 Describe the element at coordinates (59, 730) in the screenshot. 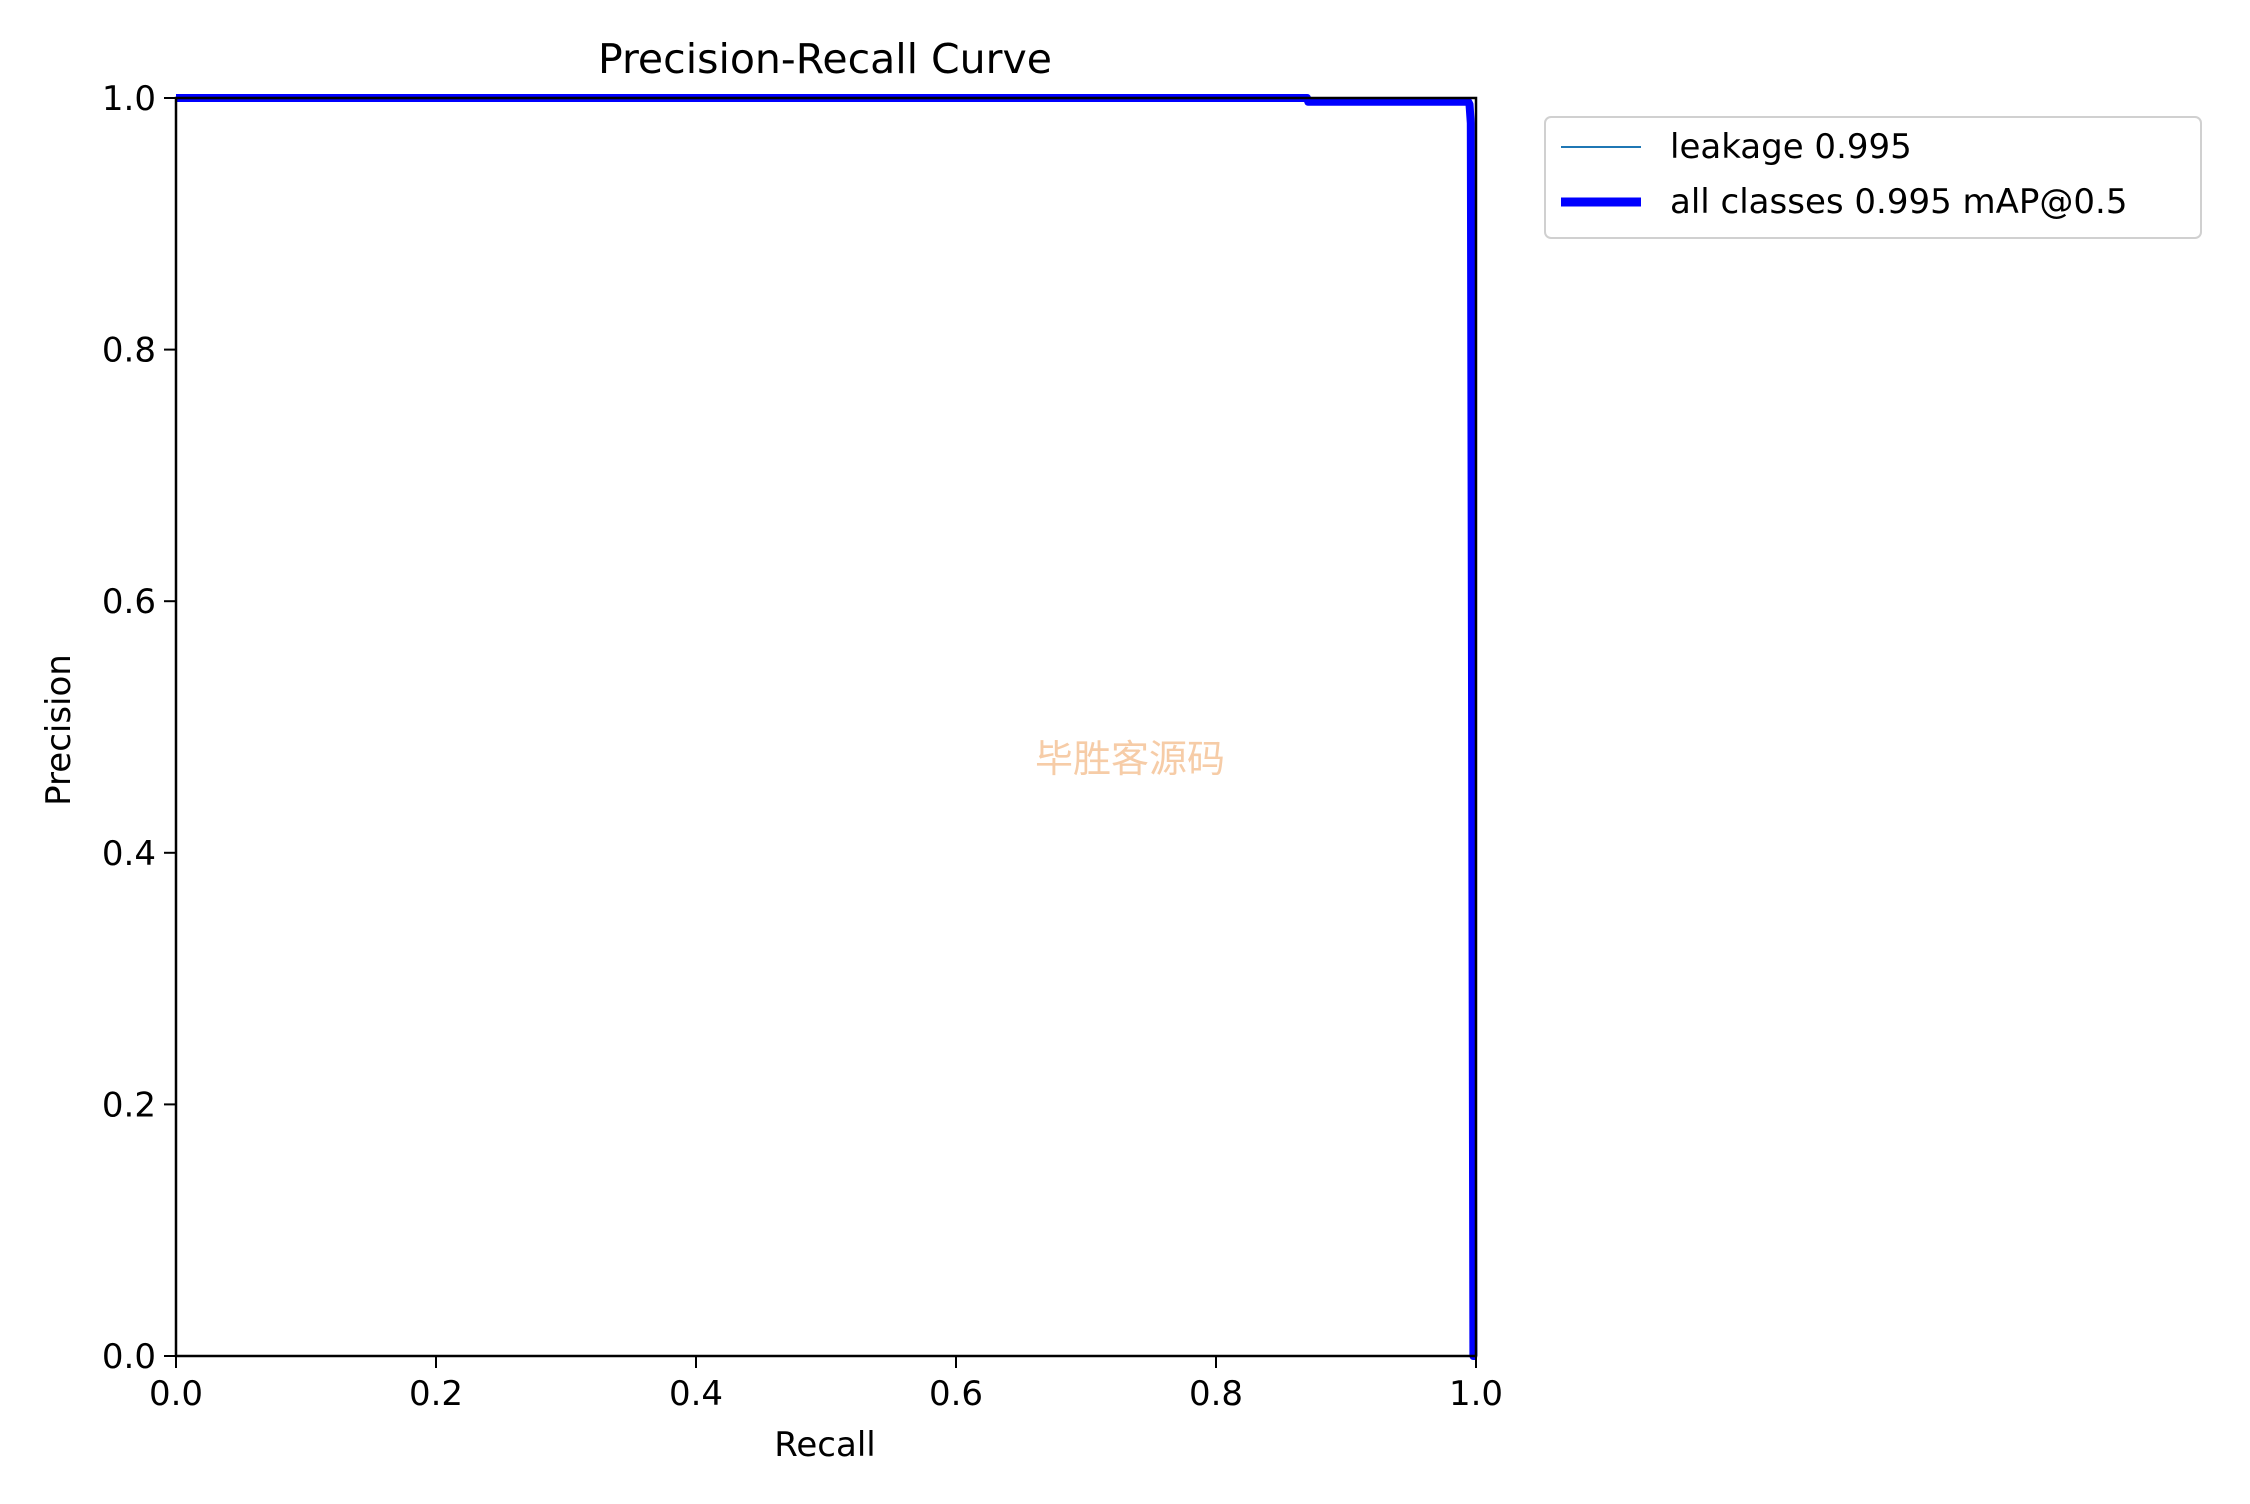

I see `y-axis-title: Precision` at that location.